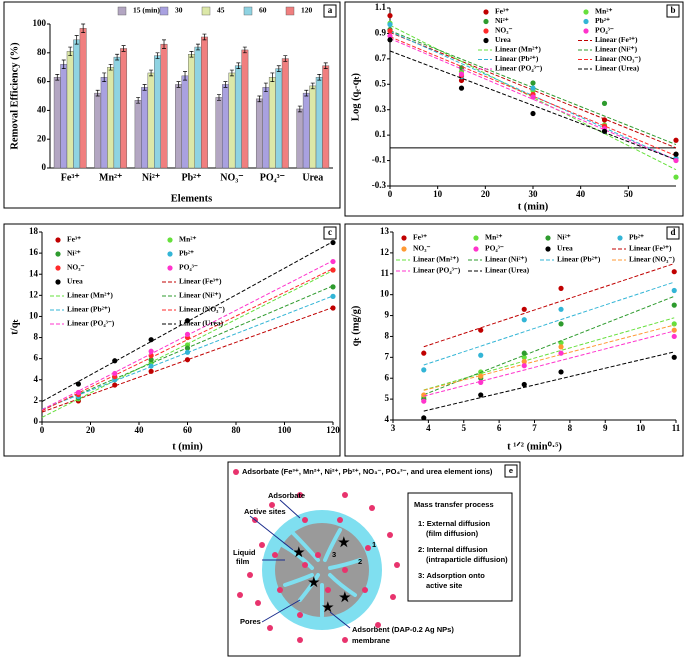 This screenshot has height=658, width=685. What do you see at coordinates (40, 23) in the screenshot?
I see `y-tick-label: 100` at bounding box center [40, 23].